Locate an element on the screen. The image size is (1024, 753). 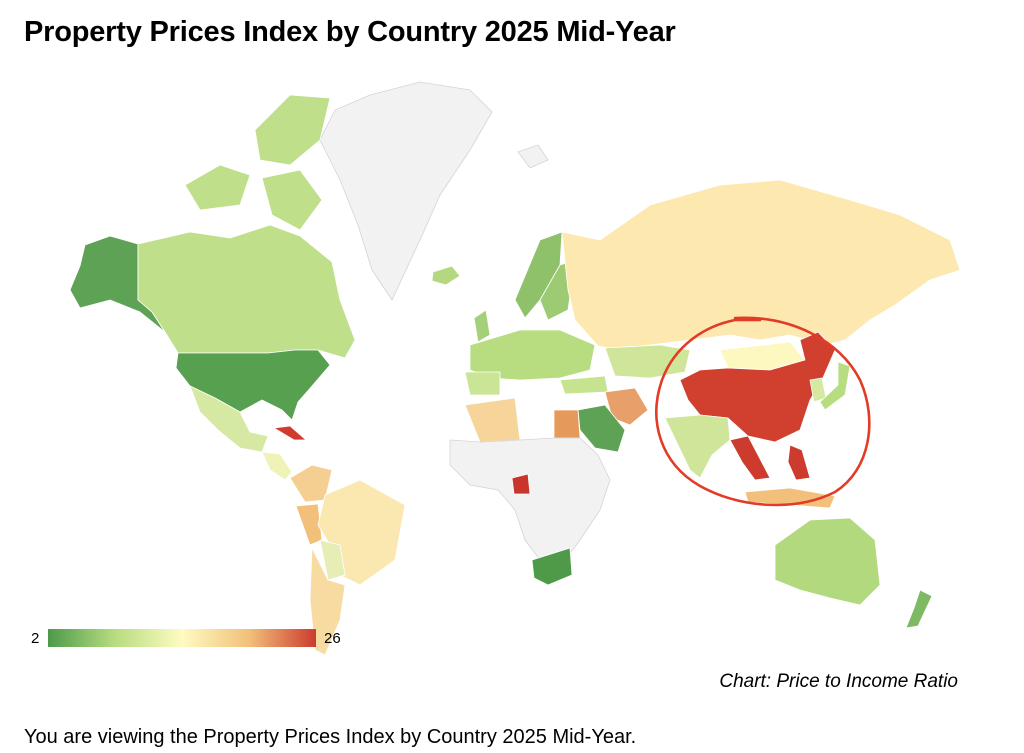
country-iberia is located at coordinates (482, 383).